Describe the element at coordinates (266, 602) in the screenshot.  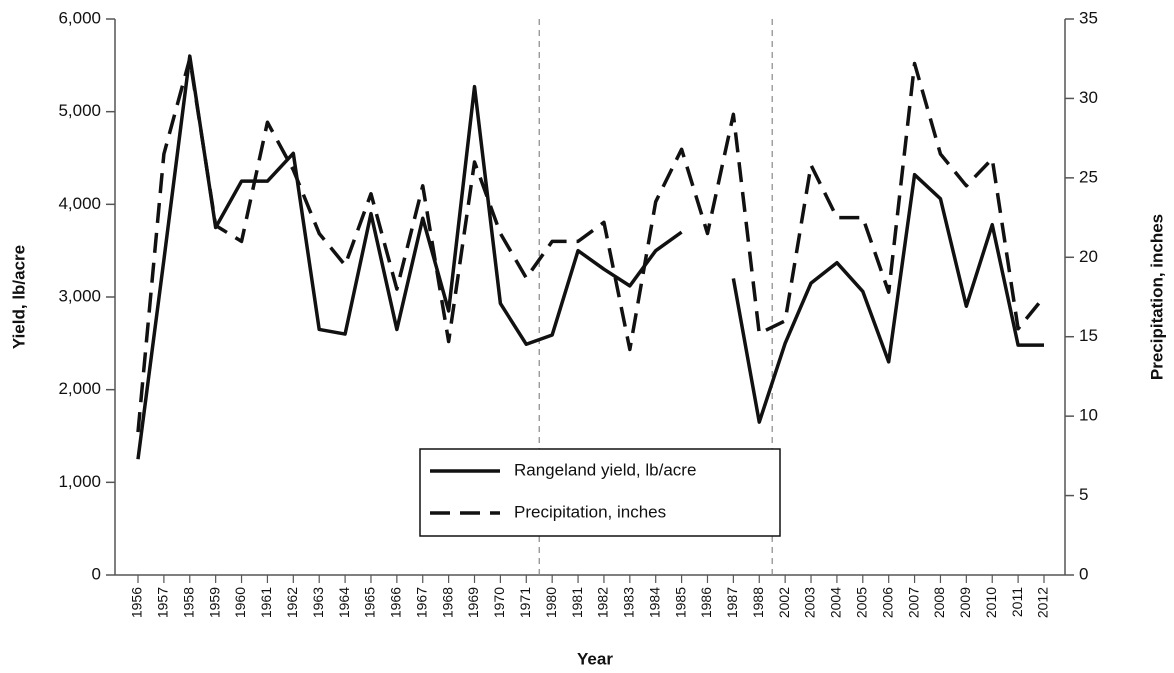
I see `x-tick-label: 1961` at that location.